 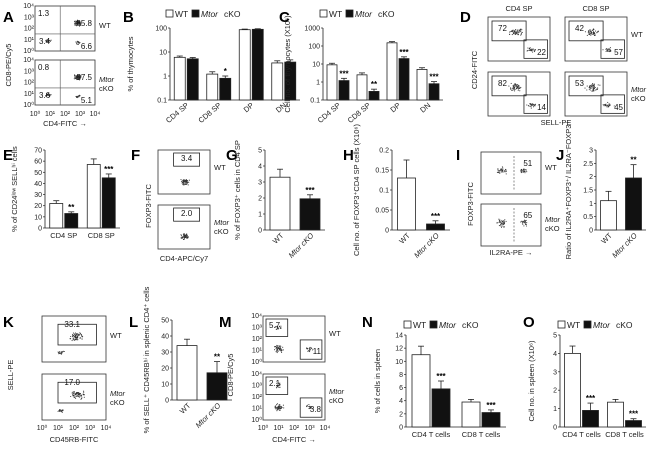 I want to click on panel-a-xtick: 10¹, so click(x=50, y=114).